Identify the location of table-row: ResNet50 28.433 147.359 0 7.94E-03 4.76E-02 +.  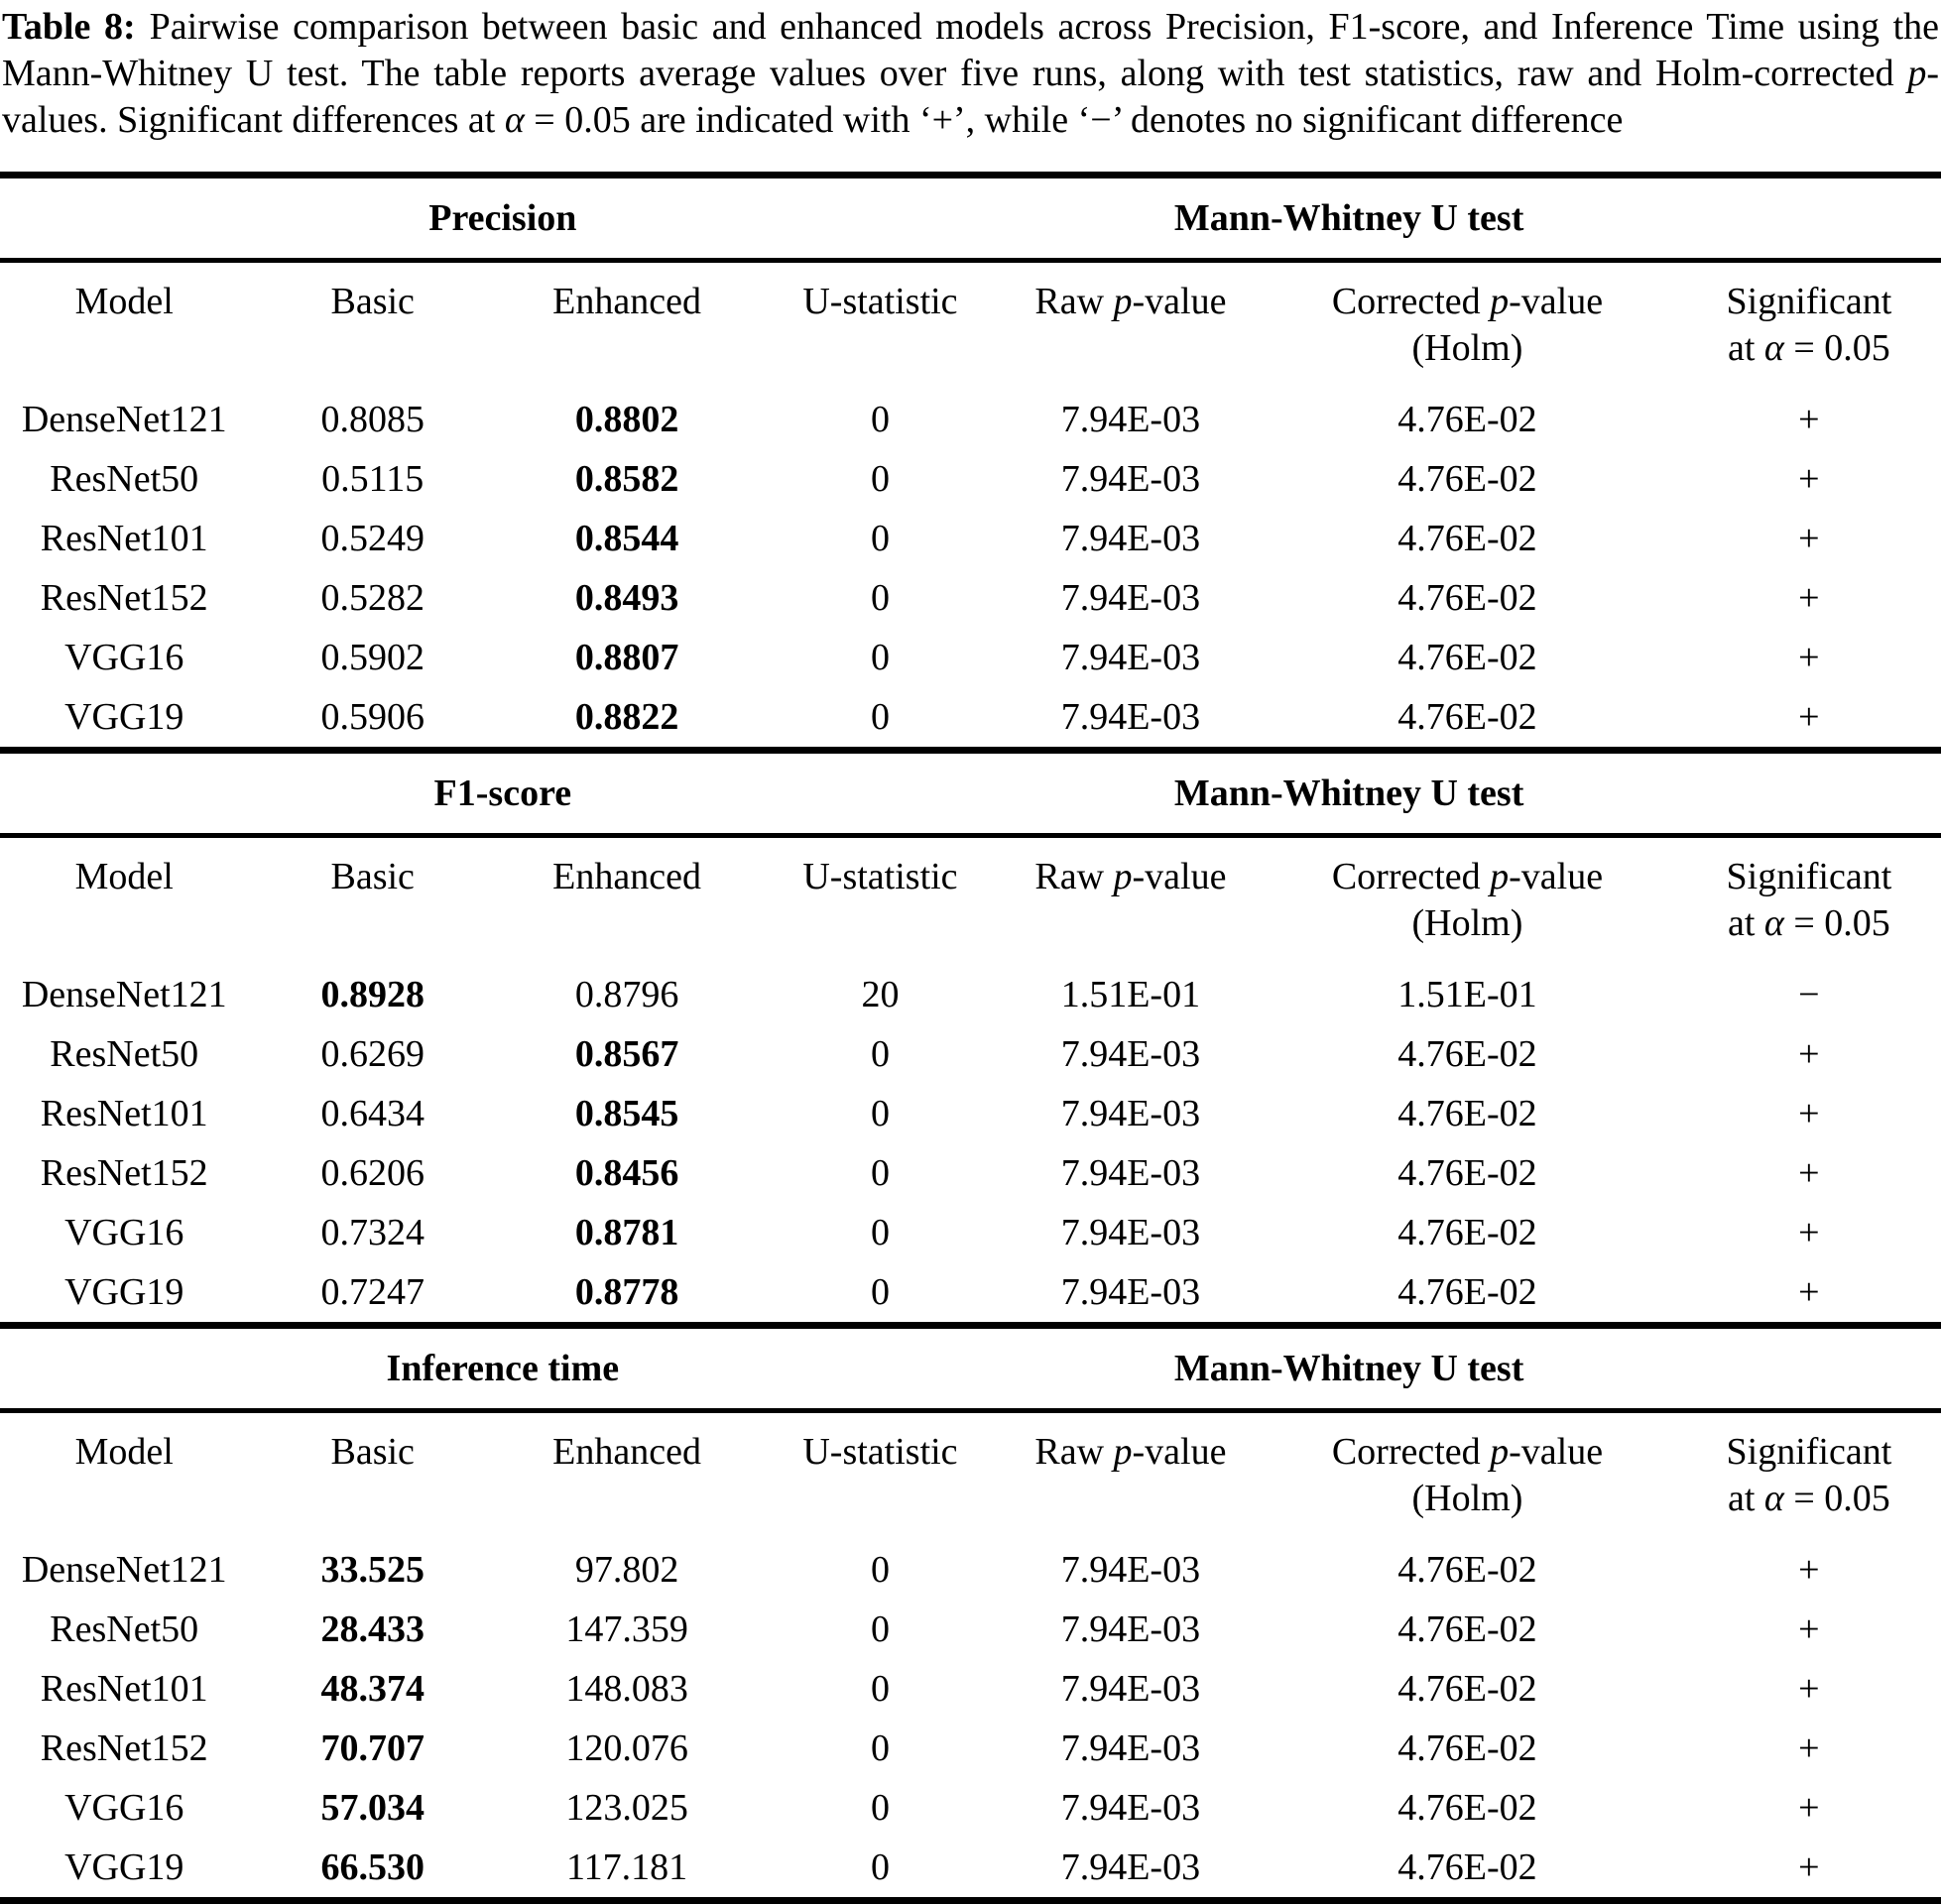
(970, 1629).